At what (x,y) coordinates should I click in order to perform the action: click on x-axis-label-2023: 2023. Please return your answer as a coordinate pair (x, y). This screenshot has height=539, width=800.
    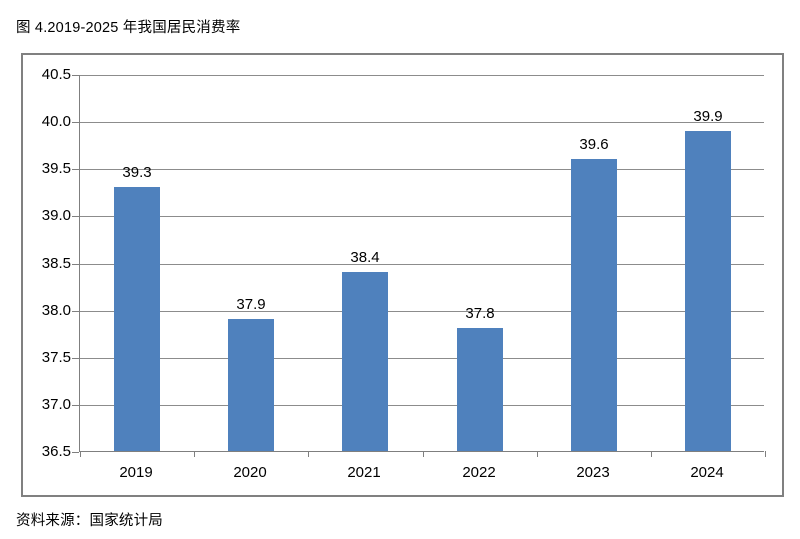
    Looking at the image, I should click on (593, 472).